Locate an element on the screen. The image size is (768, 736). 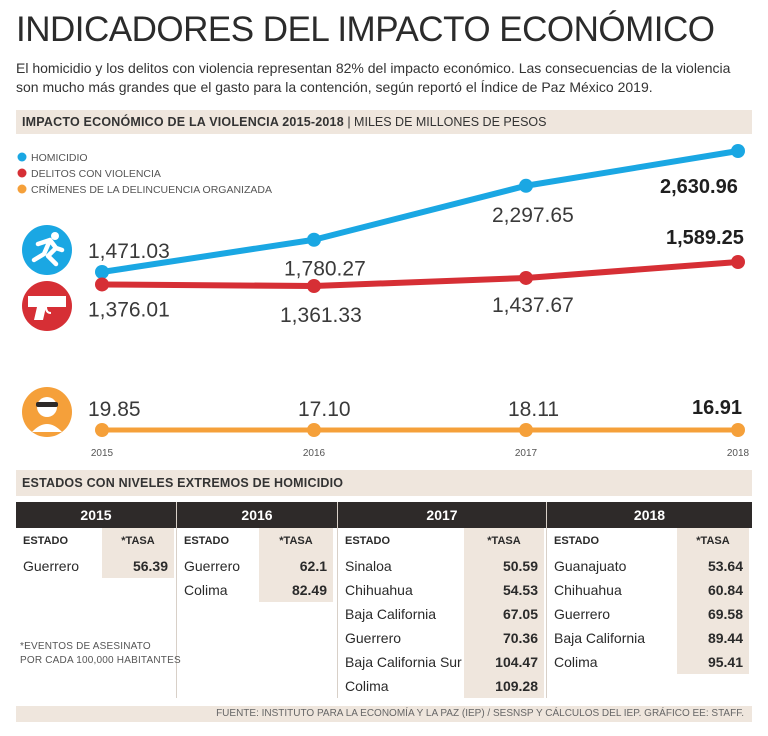
label-delitos-2015: 1,376.01 is located at coordinates (129, 309).